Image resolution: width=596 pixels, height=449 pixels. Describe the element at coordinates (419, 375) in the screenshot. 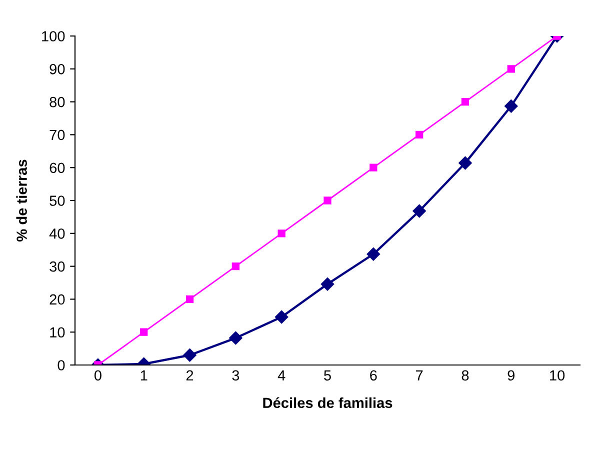

I see `x-tick-label: 7` at that location.